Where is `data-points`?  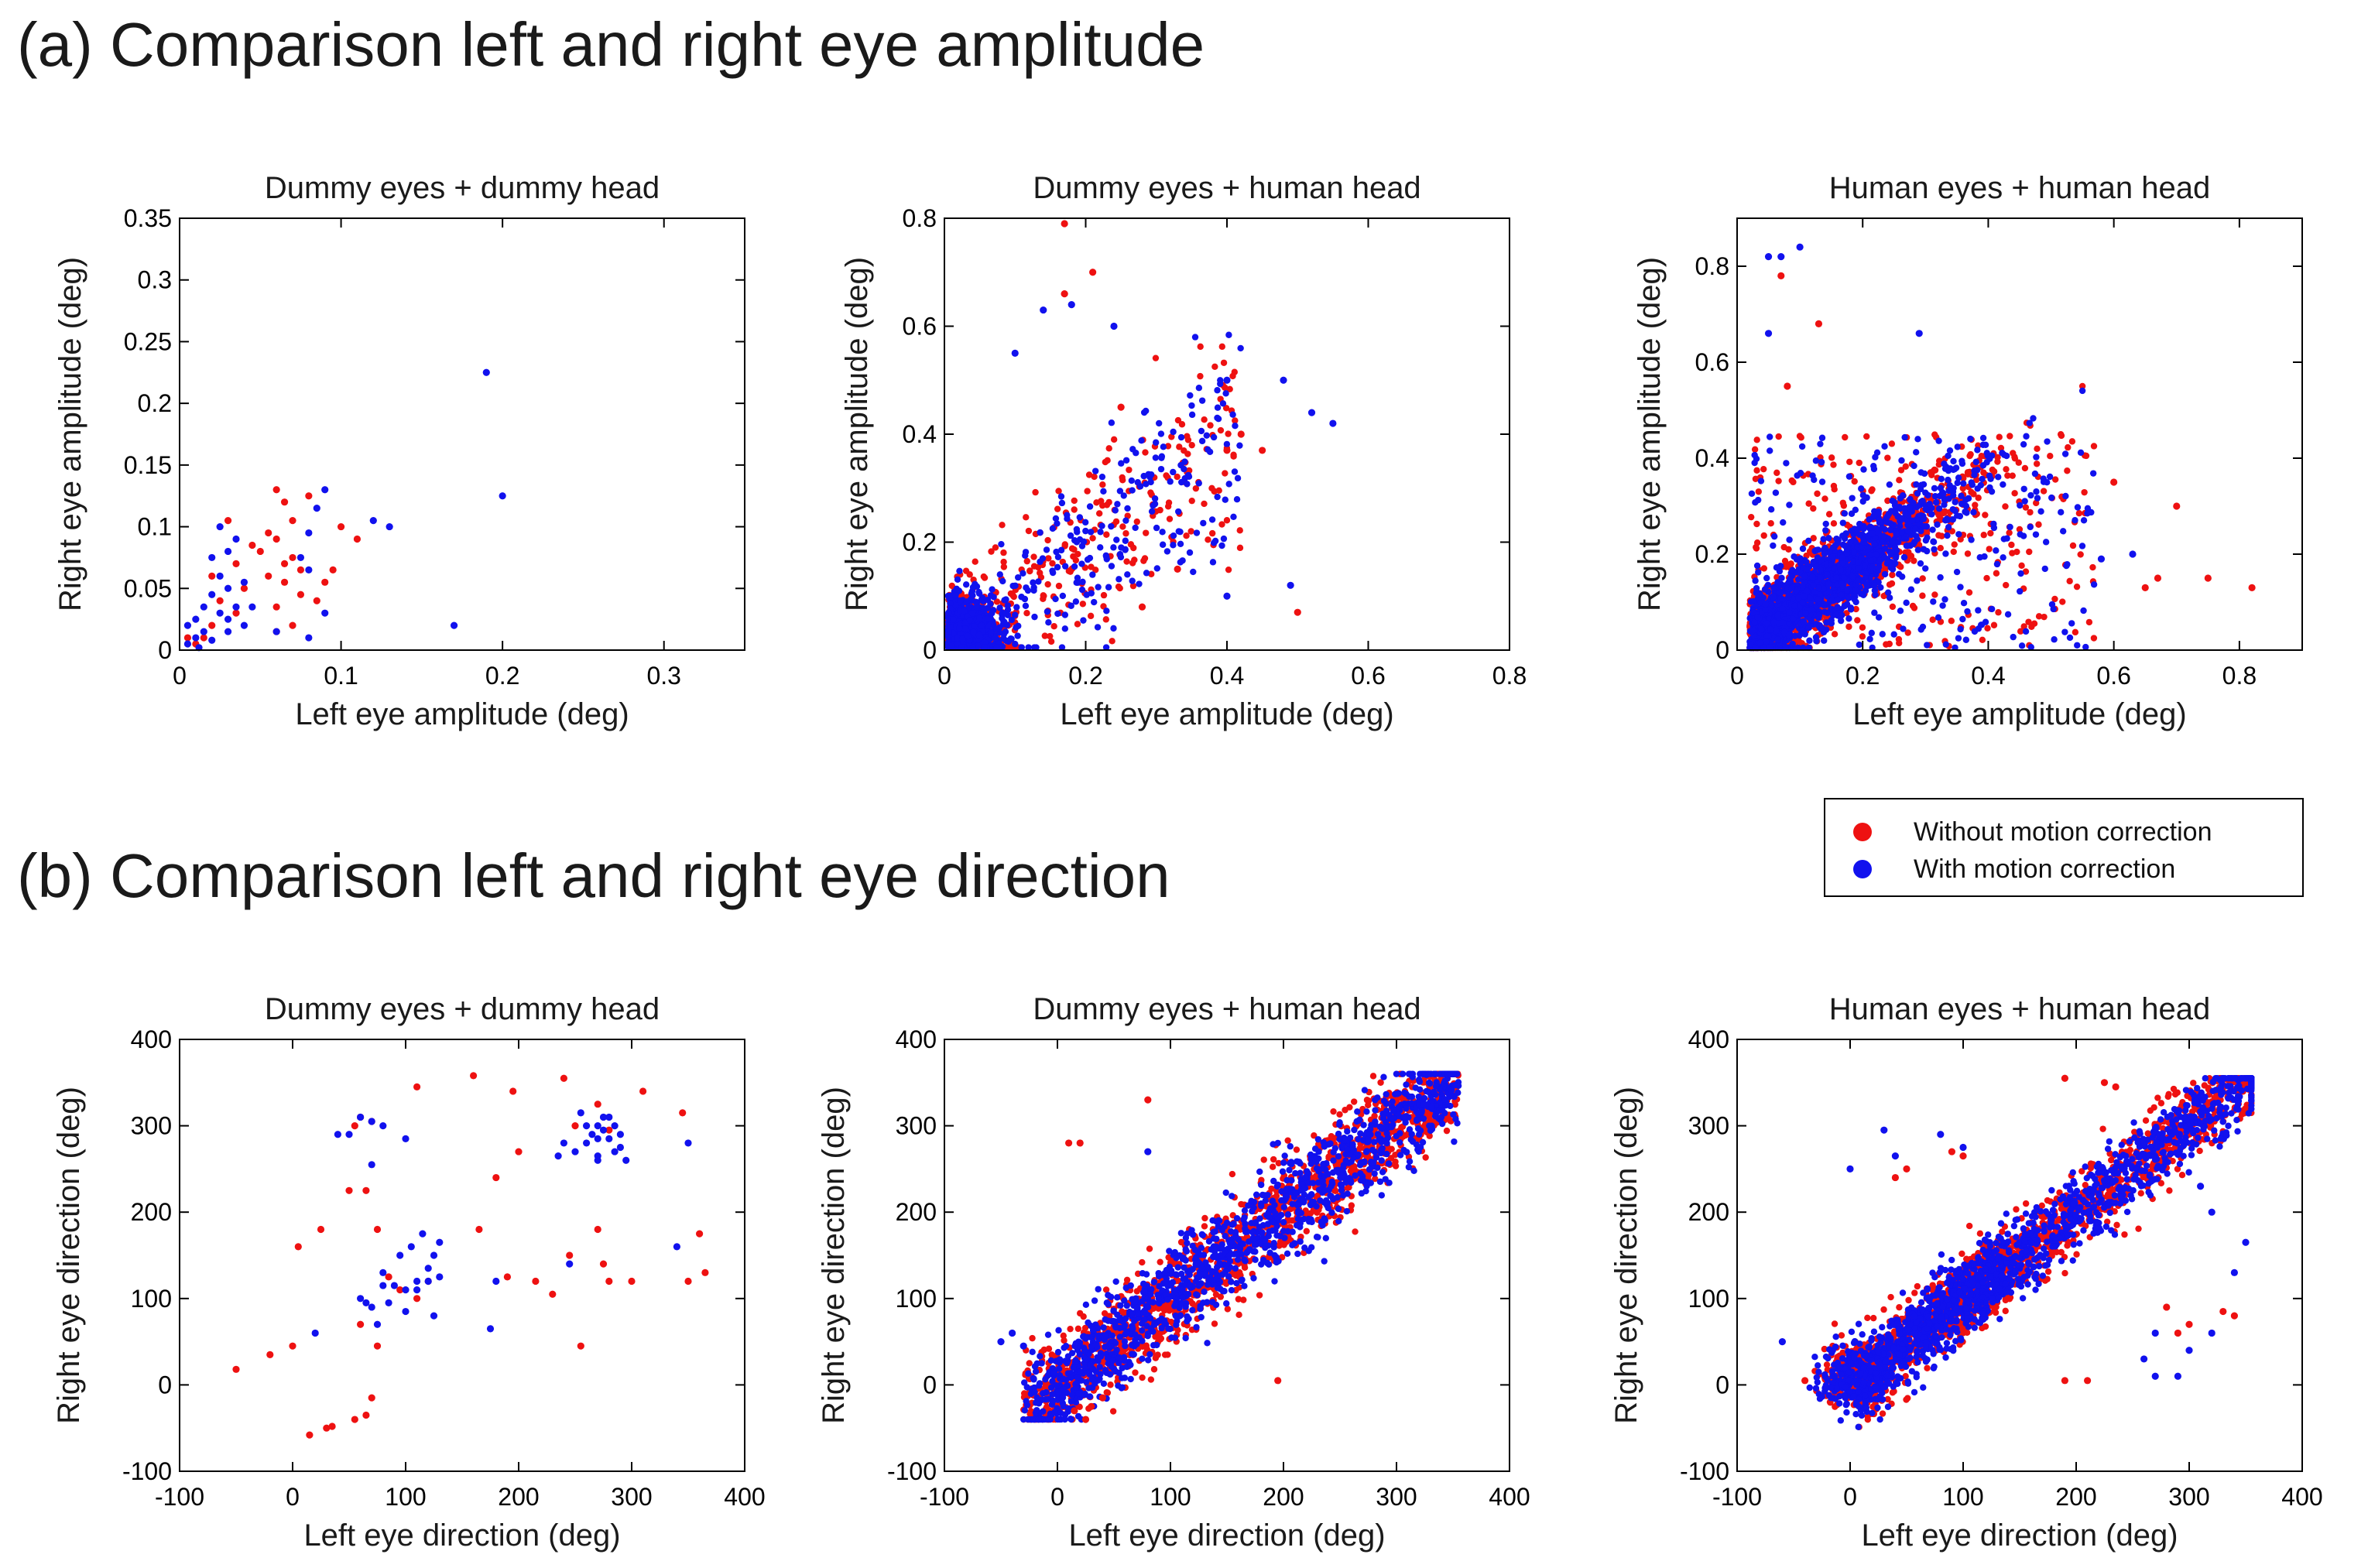 data-points is located at coordinates (1140, 435).